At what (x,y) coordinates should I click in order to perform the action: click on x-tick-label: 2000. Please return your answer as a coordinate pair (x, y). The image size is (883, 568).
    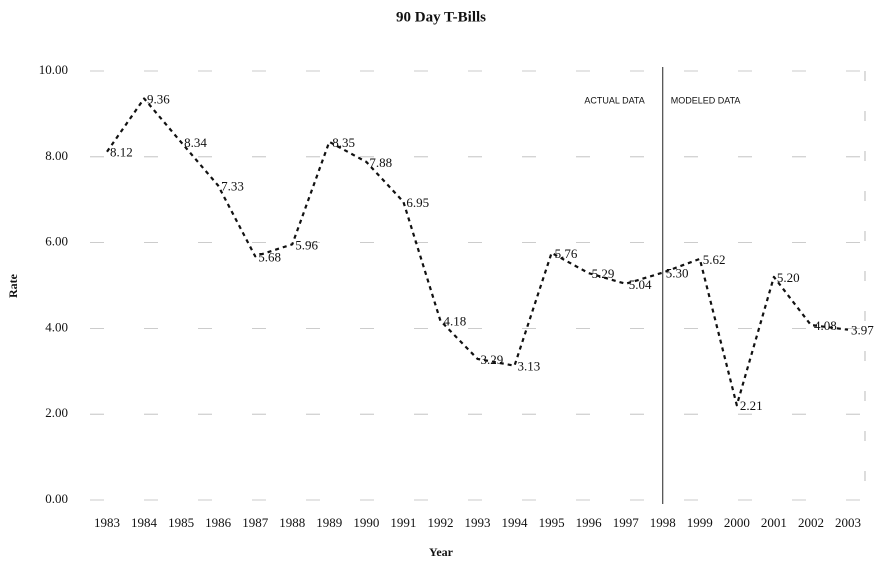
    Looking at the image, I should click on (737, 522).